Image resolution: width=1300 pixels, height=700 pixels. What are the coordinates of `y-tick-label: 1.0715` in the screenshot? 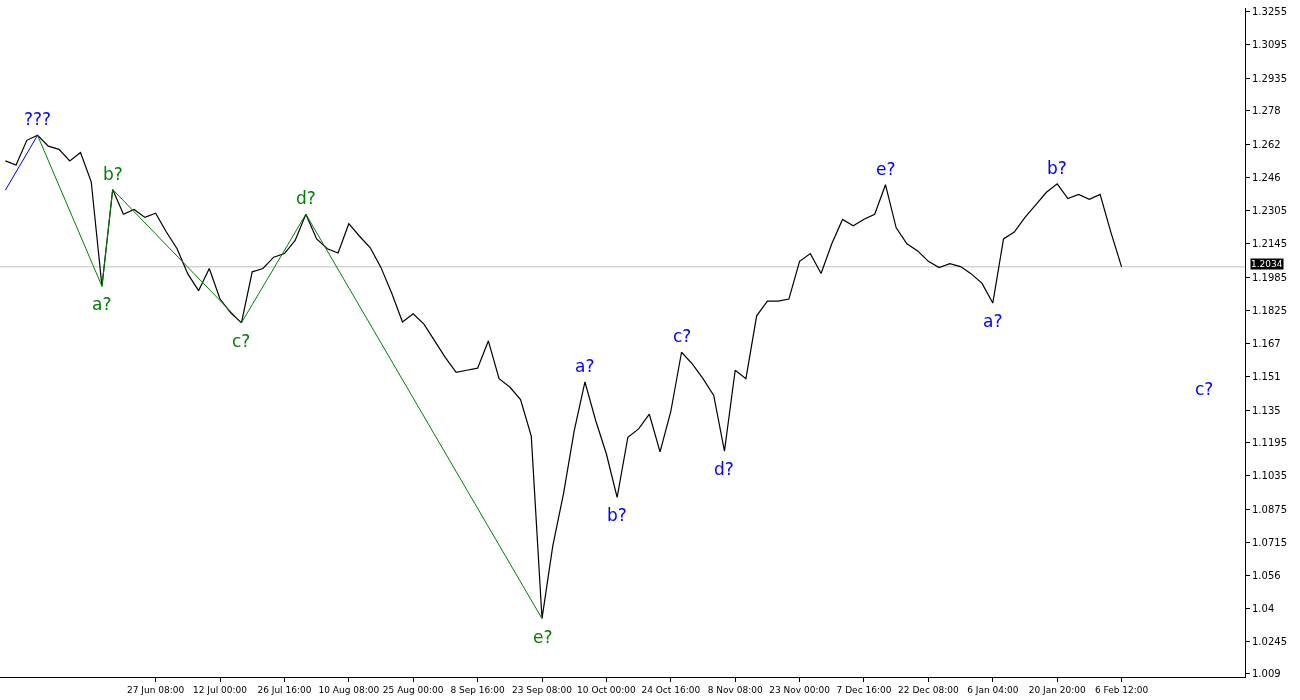 It's located at (1269, 543).